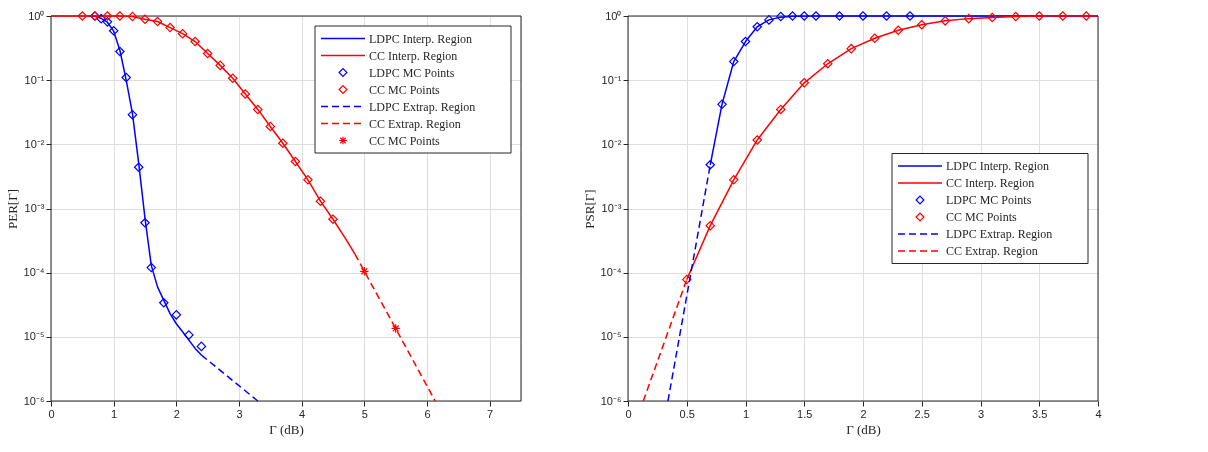 Image resolution: width=1208 pixels, height=452 pixels. I want to click on x-tick-label: 2.5, so click(922, 413).